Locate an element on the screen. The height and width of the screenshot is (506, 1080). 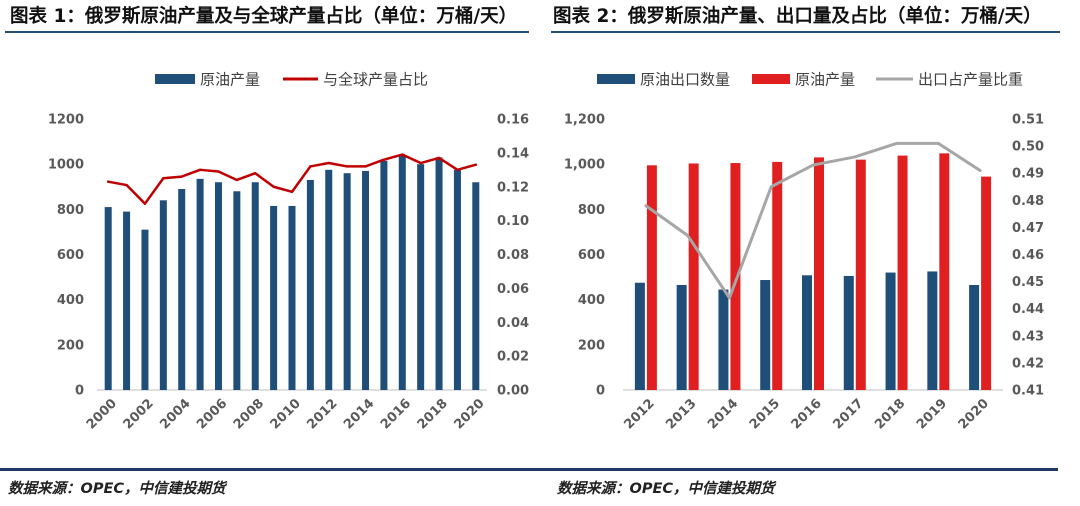
chart-1-left-axis-tick-label-0: 0 is located at coordinates (79, 391).